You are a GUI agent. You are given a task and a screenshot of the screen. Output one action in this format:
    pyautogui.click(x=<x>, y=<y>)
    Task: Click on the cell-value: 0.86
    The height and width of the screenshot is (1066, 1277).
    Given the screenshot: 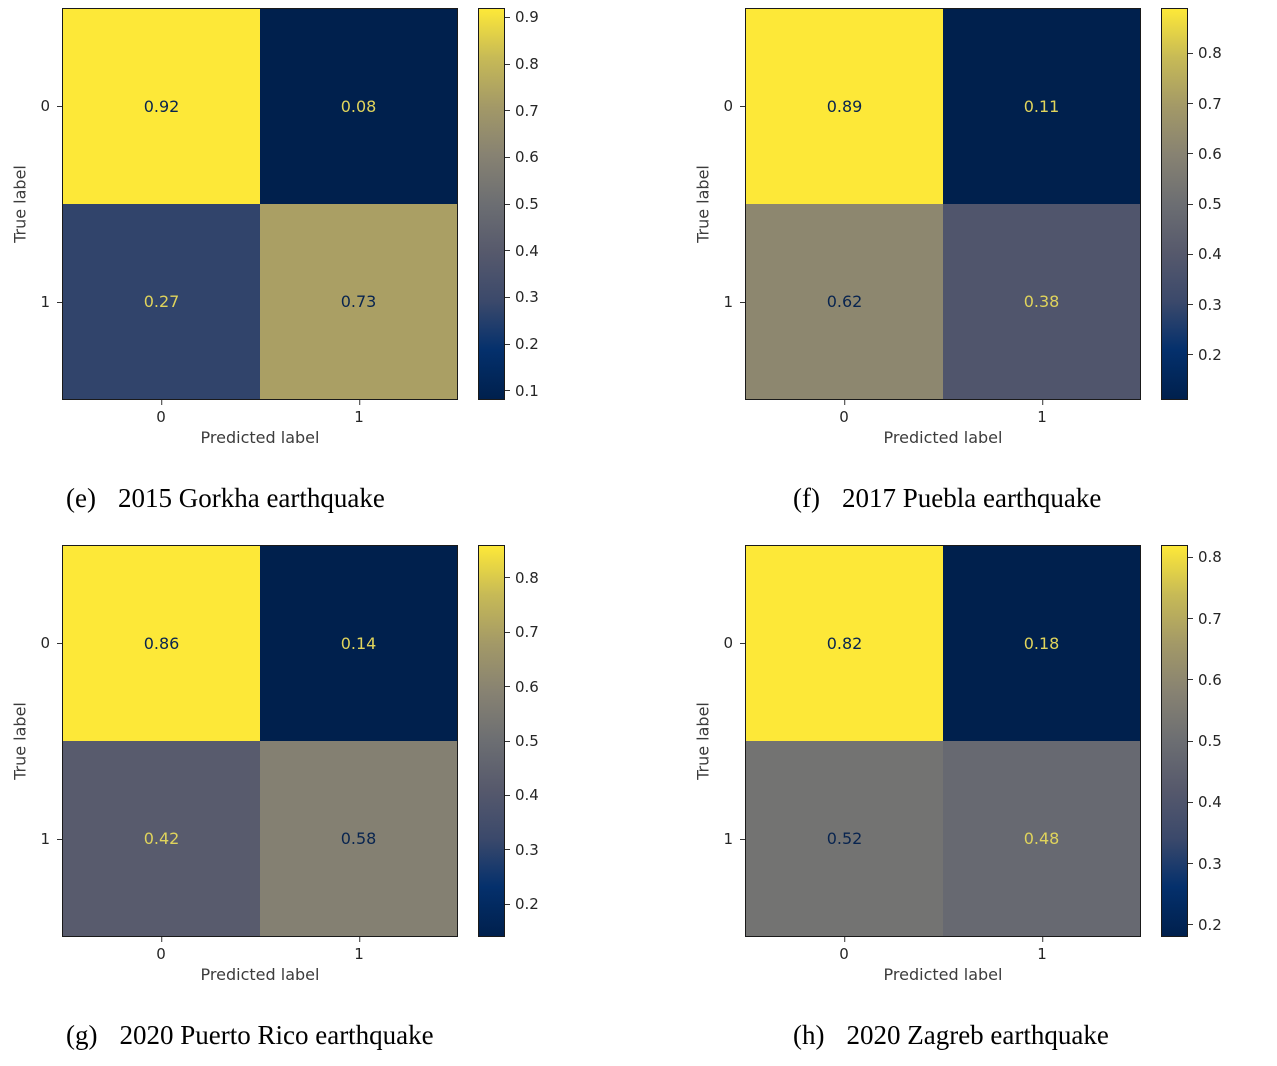 What is the action you would take?
    pyautogui.click(x=161, y=643)
    